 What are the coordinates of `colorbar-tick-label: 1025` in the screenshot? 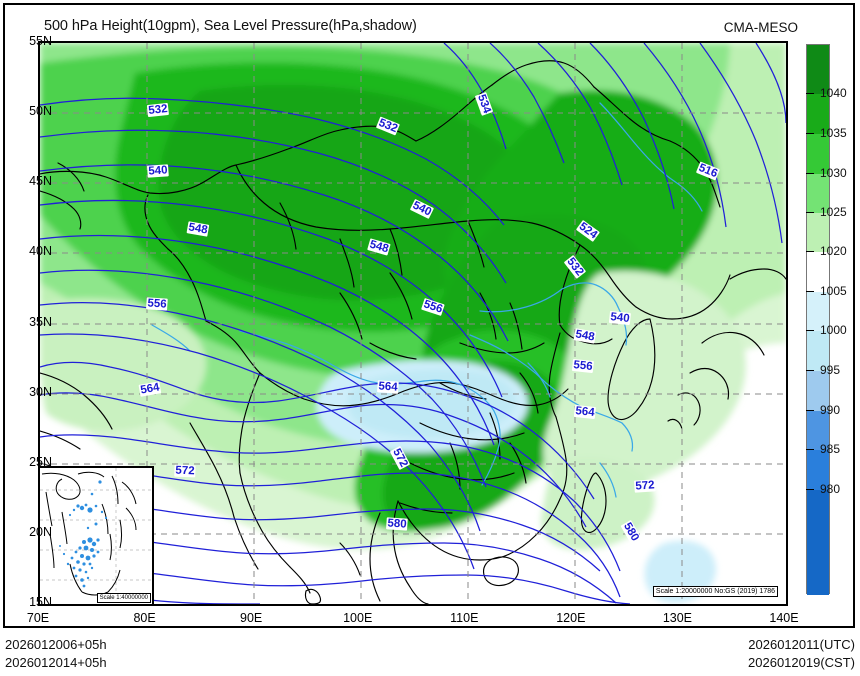 It's located at (833, 212).